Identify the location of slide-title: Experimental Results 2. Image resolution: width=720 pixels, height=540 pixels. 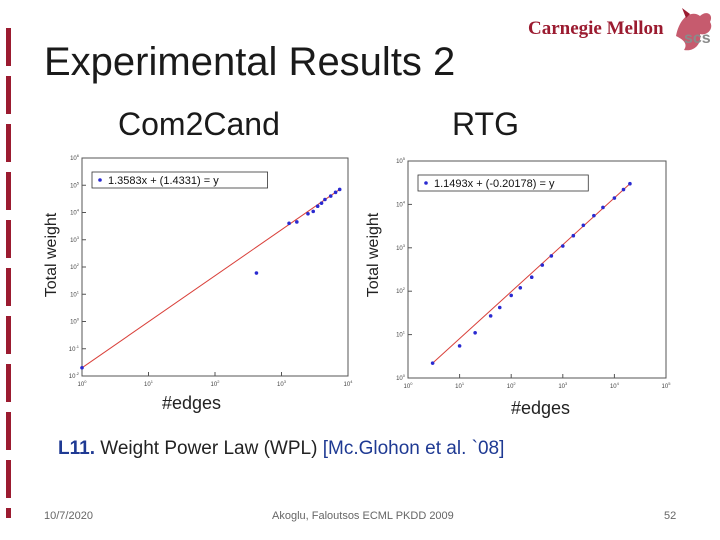
(250, 62).